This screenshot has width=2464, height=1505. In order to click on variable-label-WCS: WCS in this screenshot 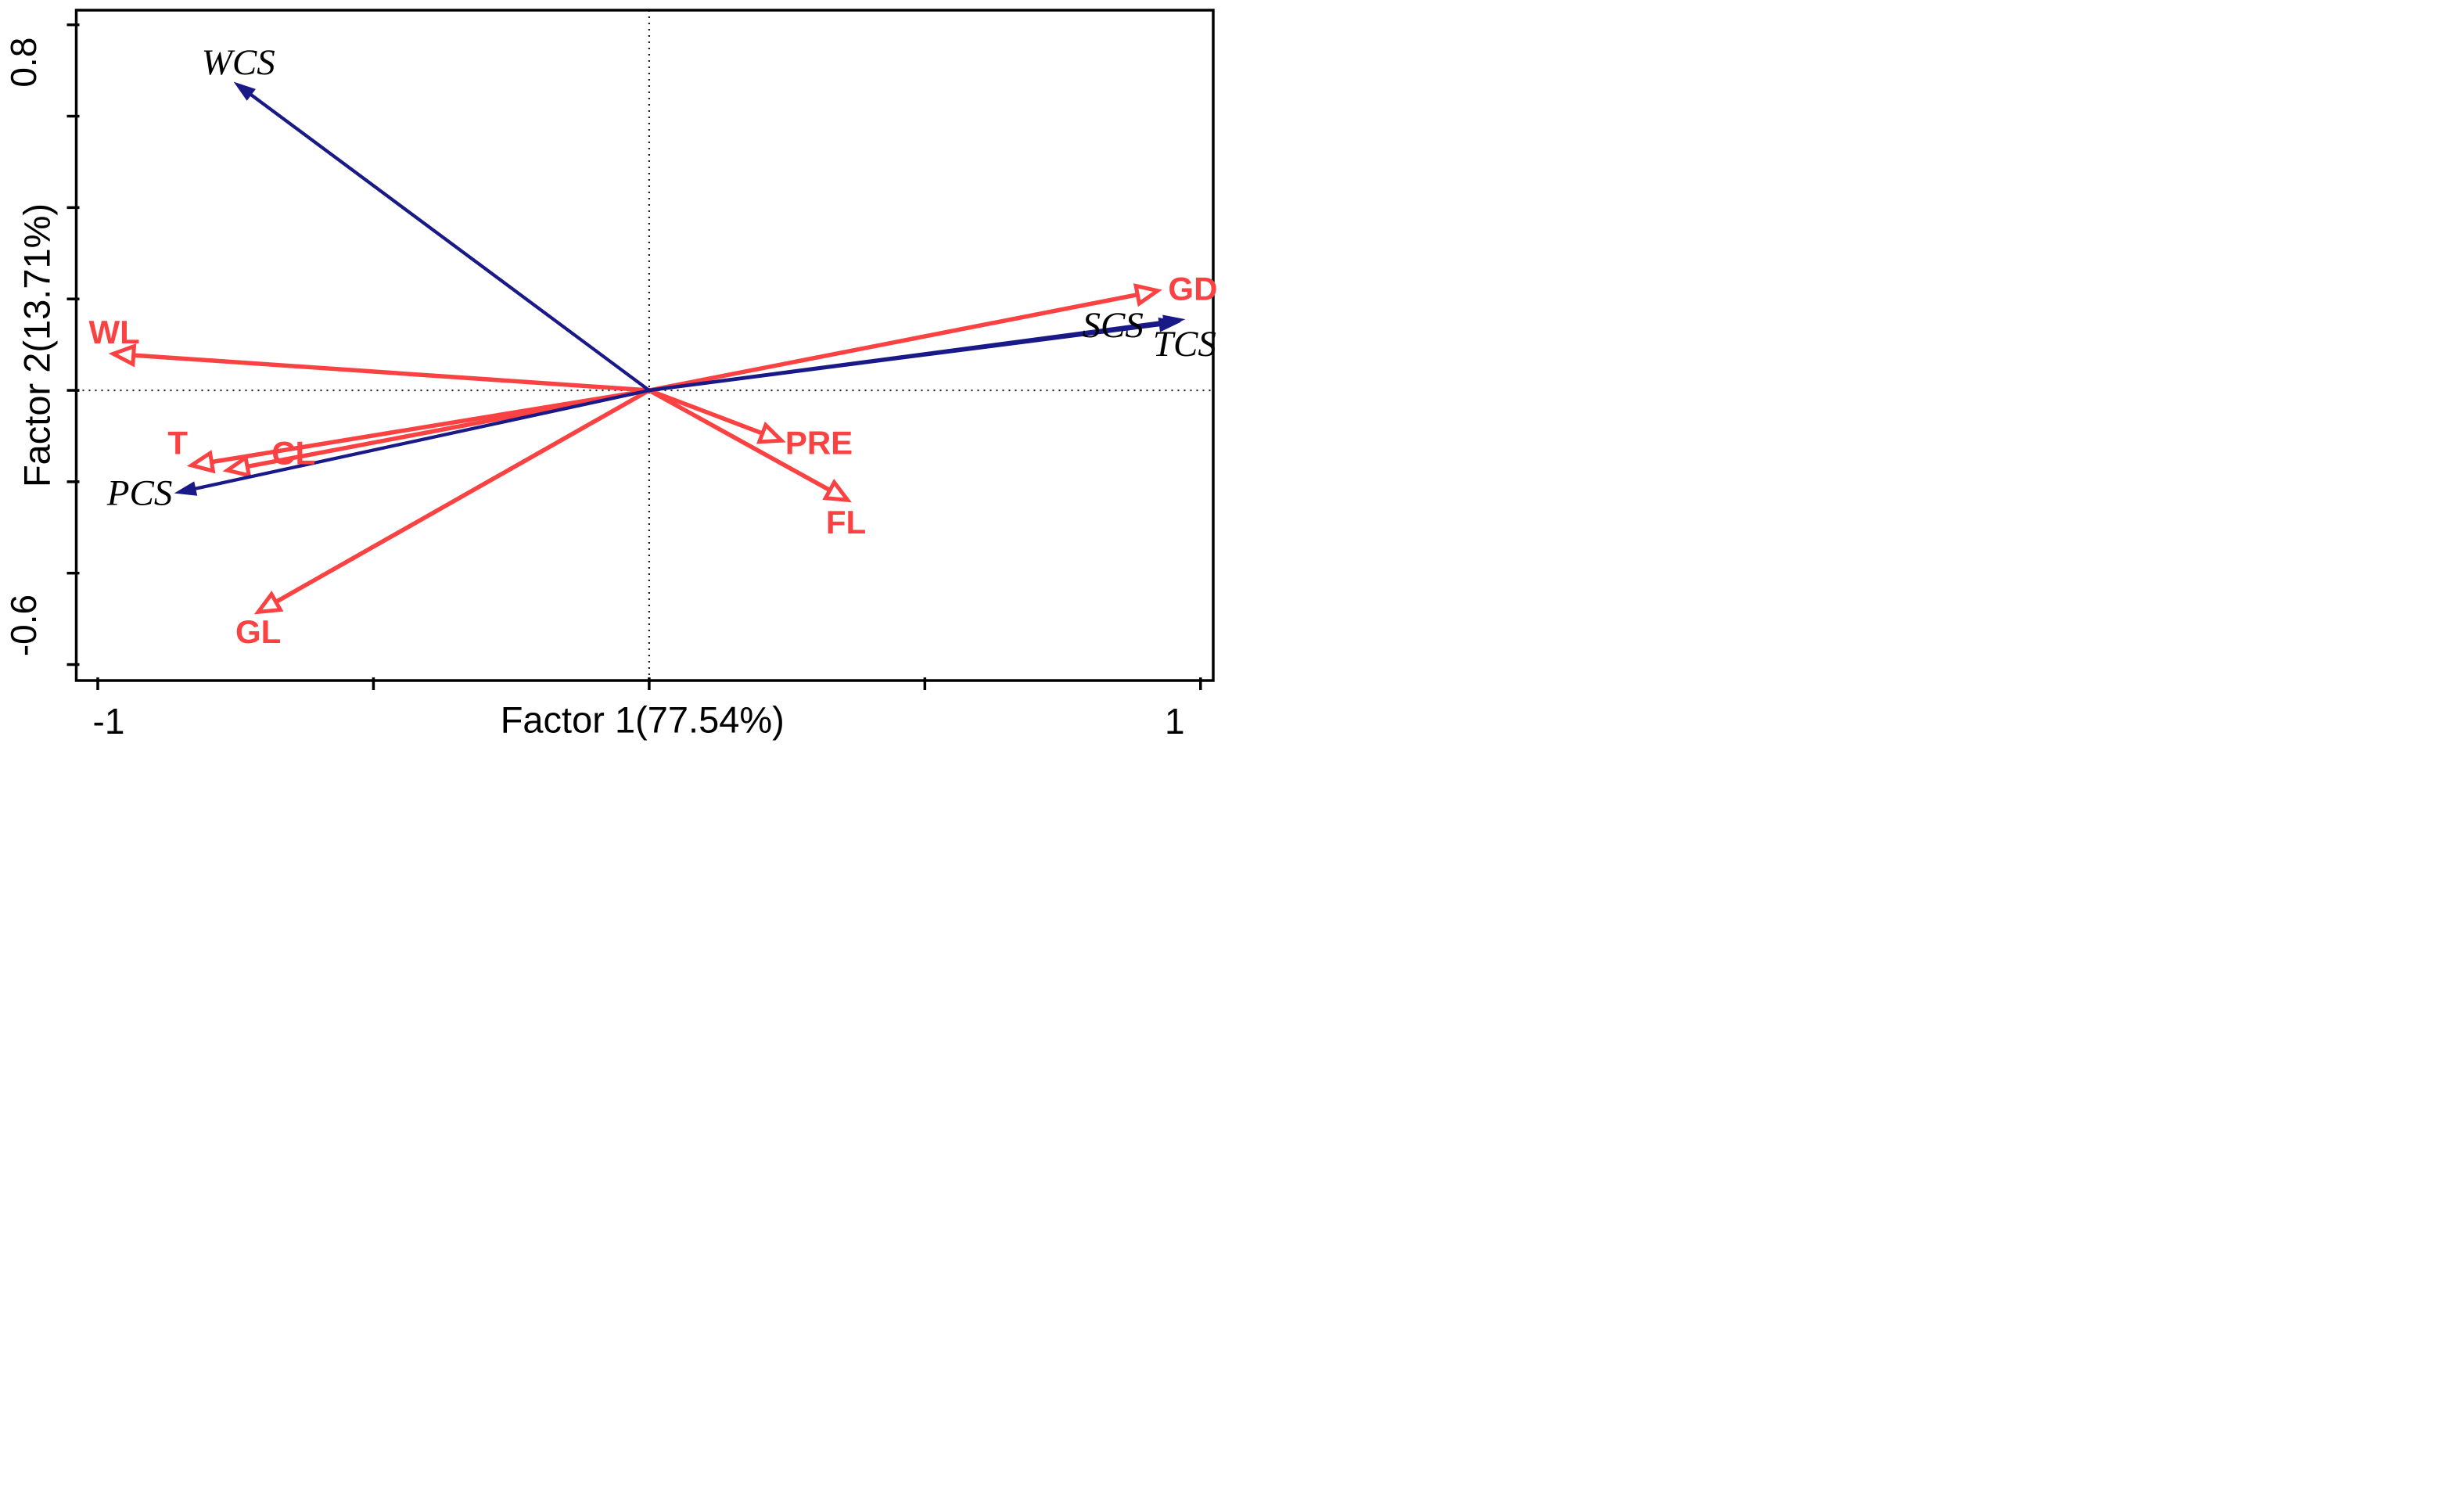, I will do `click(239, 63)`.